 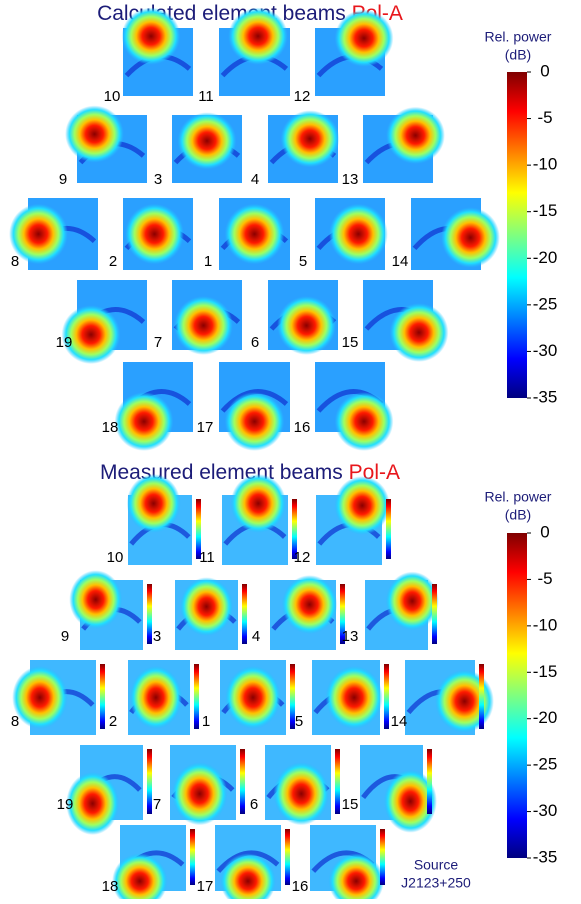 I want to click on colorbar-tick-label: 0, so click(x=544, y=70).